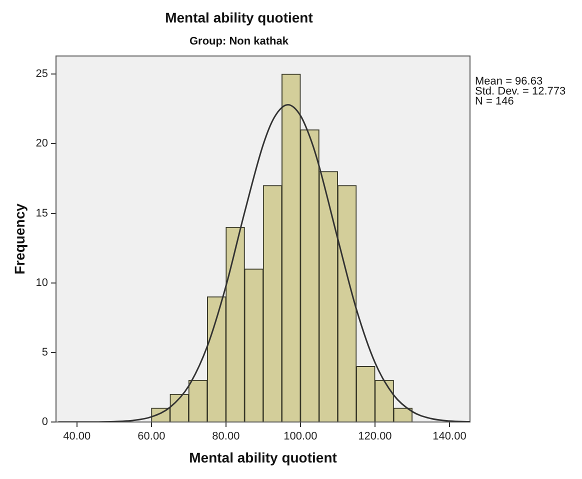 The width and height of the screenshot is (582, 479). I want to click on y-tick-label: 15, so click(42, 213).